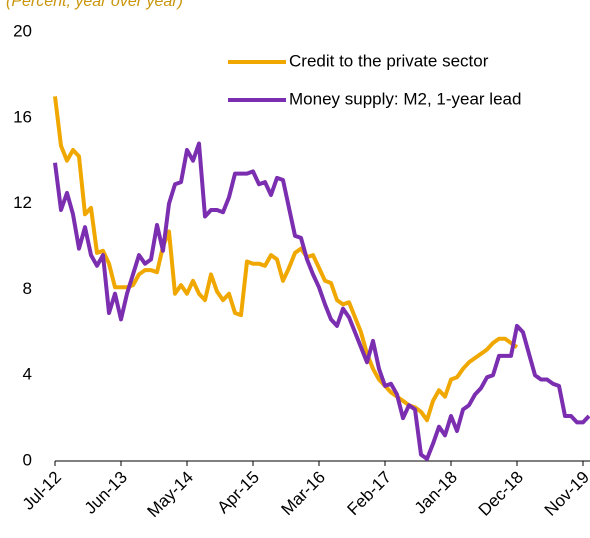  I want to click on y-tick-label: 12, so click(22, 202).